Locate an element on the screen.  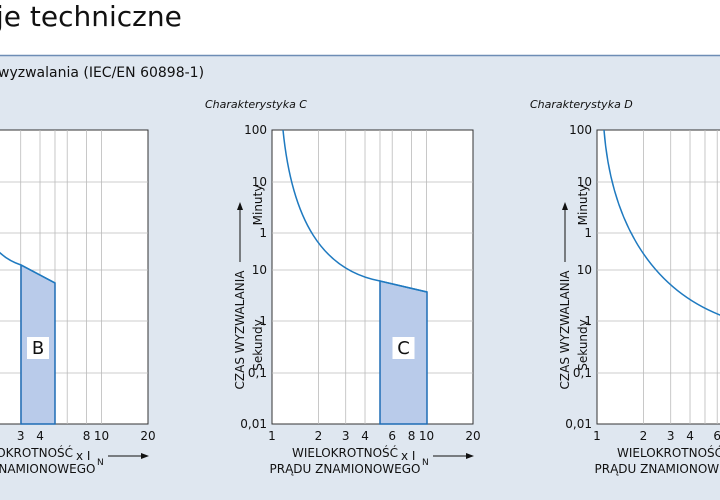
zone-label: B is located at coordinates (38, 348).